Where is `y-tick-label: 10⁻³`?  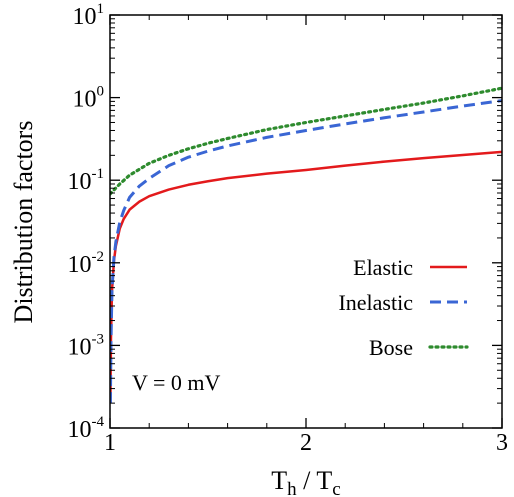 y-tick-label: 10⁻³ is located at coordinates (86, 345).